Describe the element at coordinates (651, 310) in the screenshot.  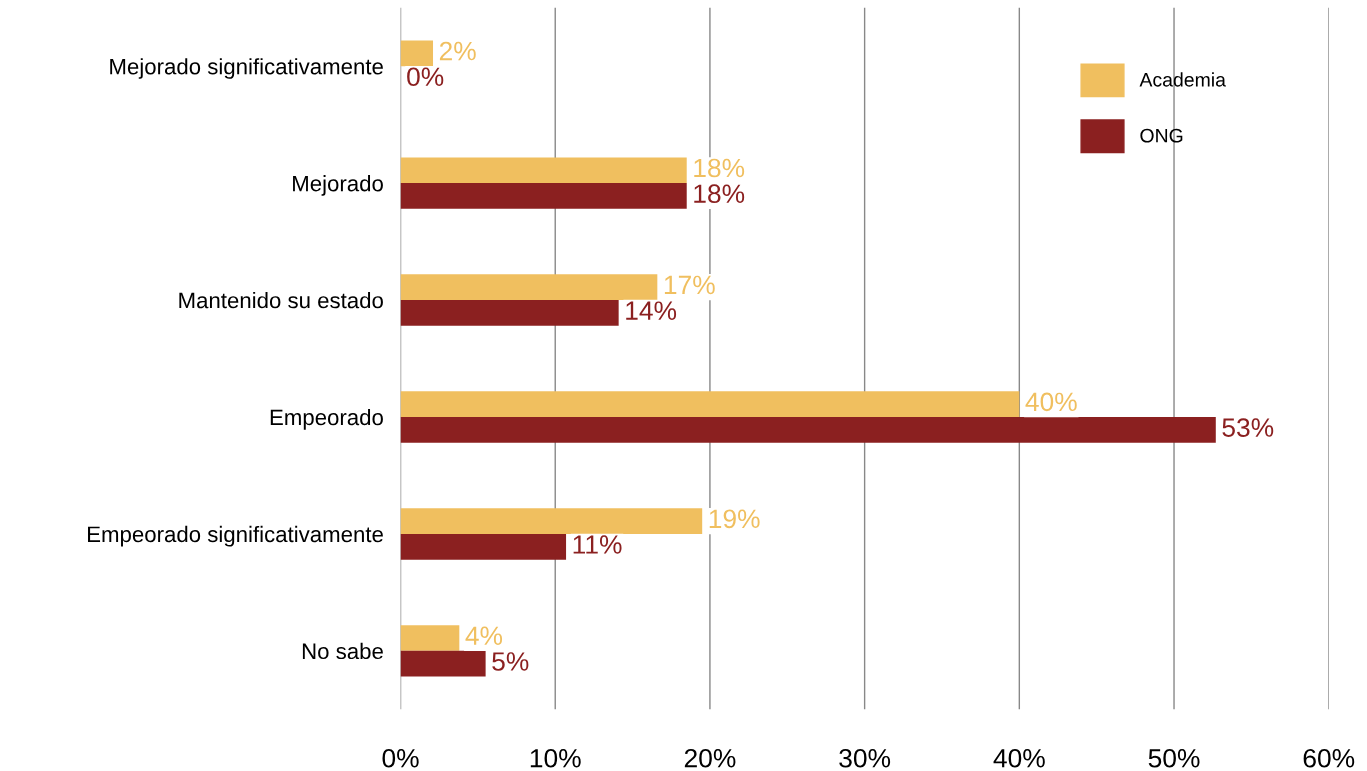
I see `data-label: 14%` at that location.